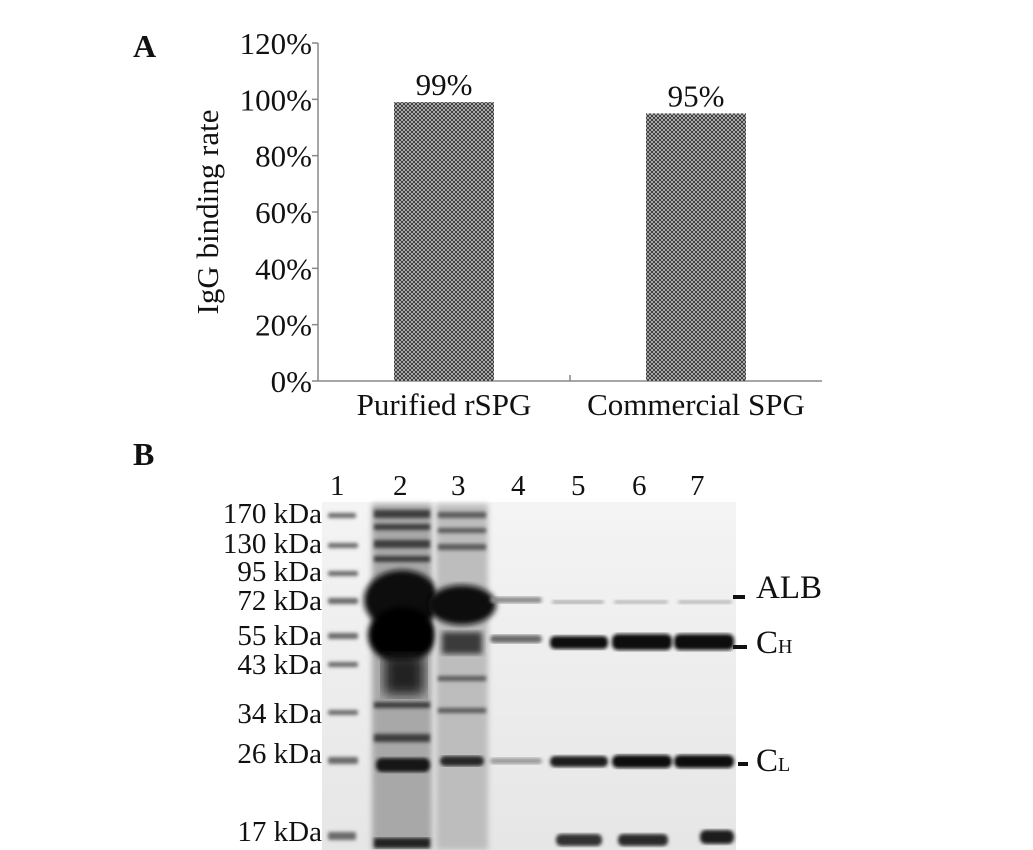 This screenshot has height=850, width=1033. What do you see at coordinates (570, 242) in the screenshot?
I see `chart-bars` at bounding box center [570, 242].